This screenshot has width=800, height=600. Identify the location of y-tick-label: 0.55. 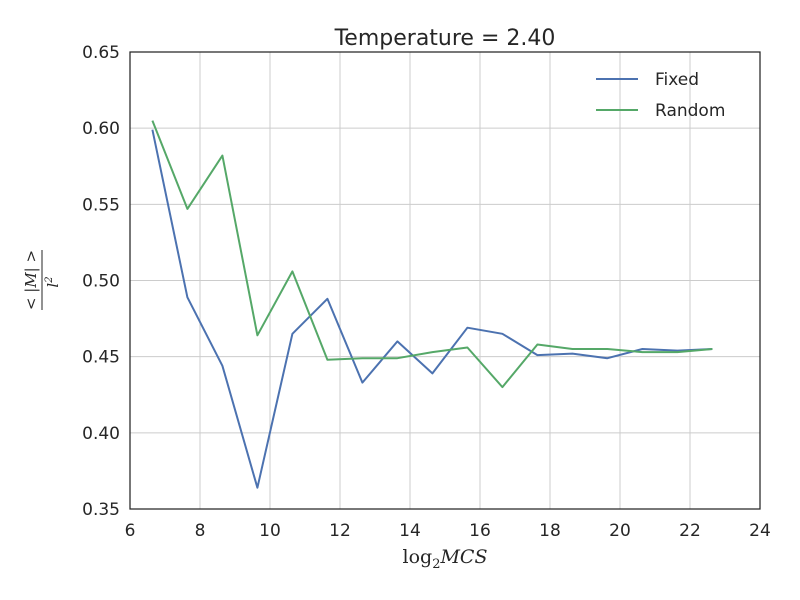
(101, 205).